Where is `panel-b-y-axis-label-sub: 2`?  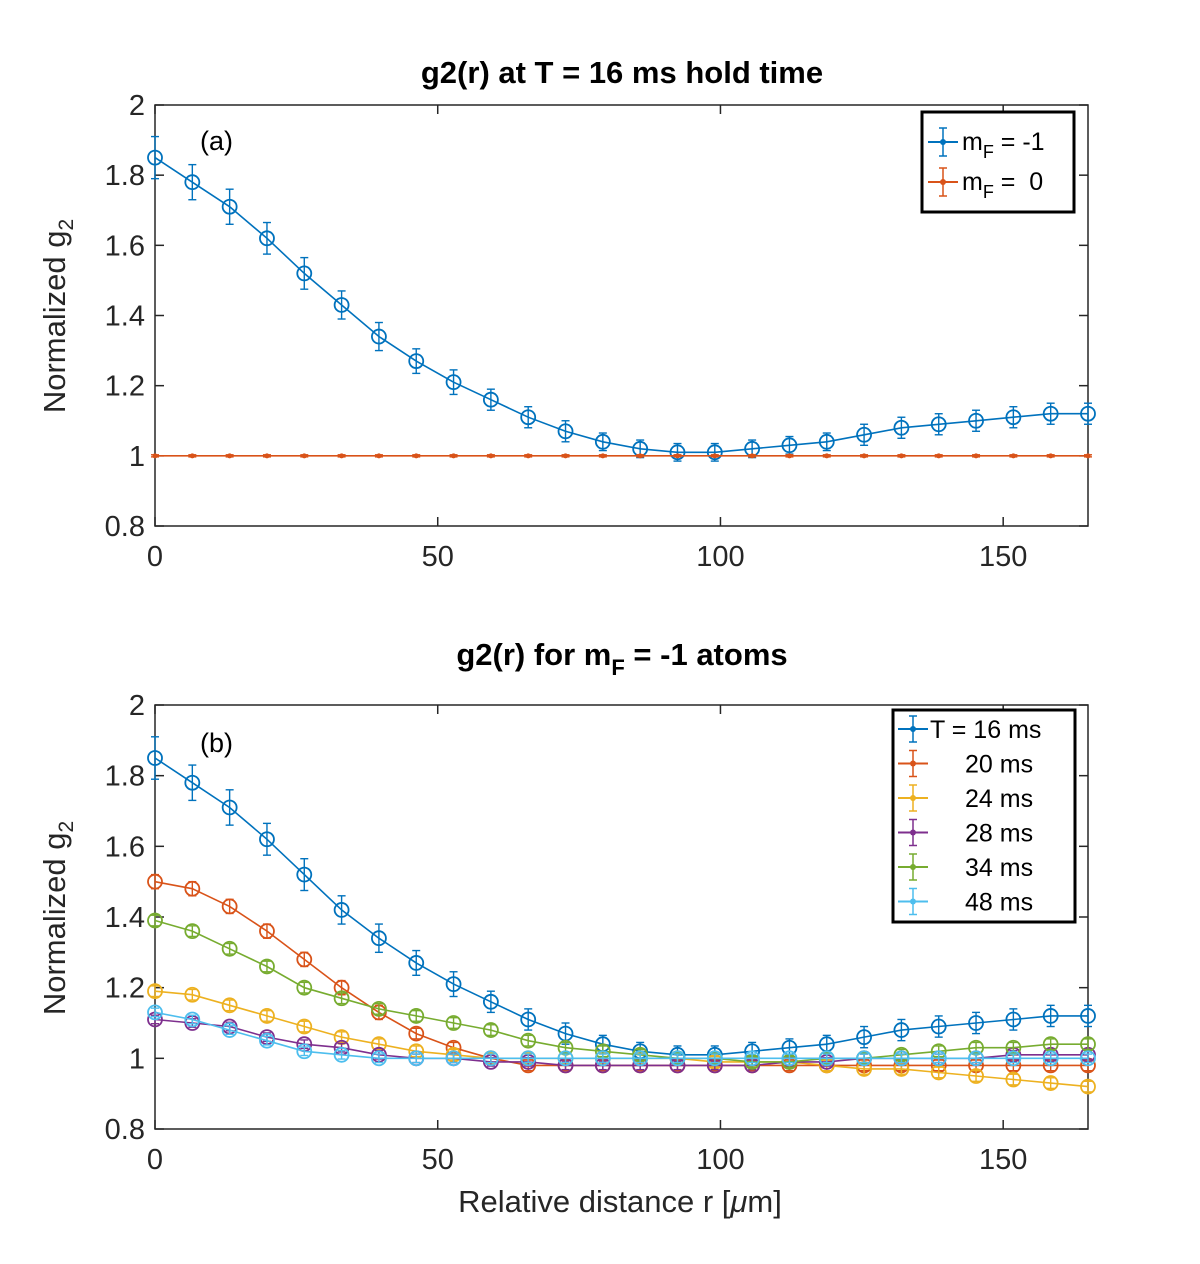 panel-b-y-axis-label-sub: 2 is located at coordinates (66, 827).